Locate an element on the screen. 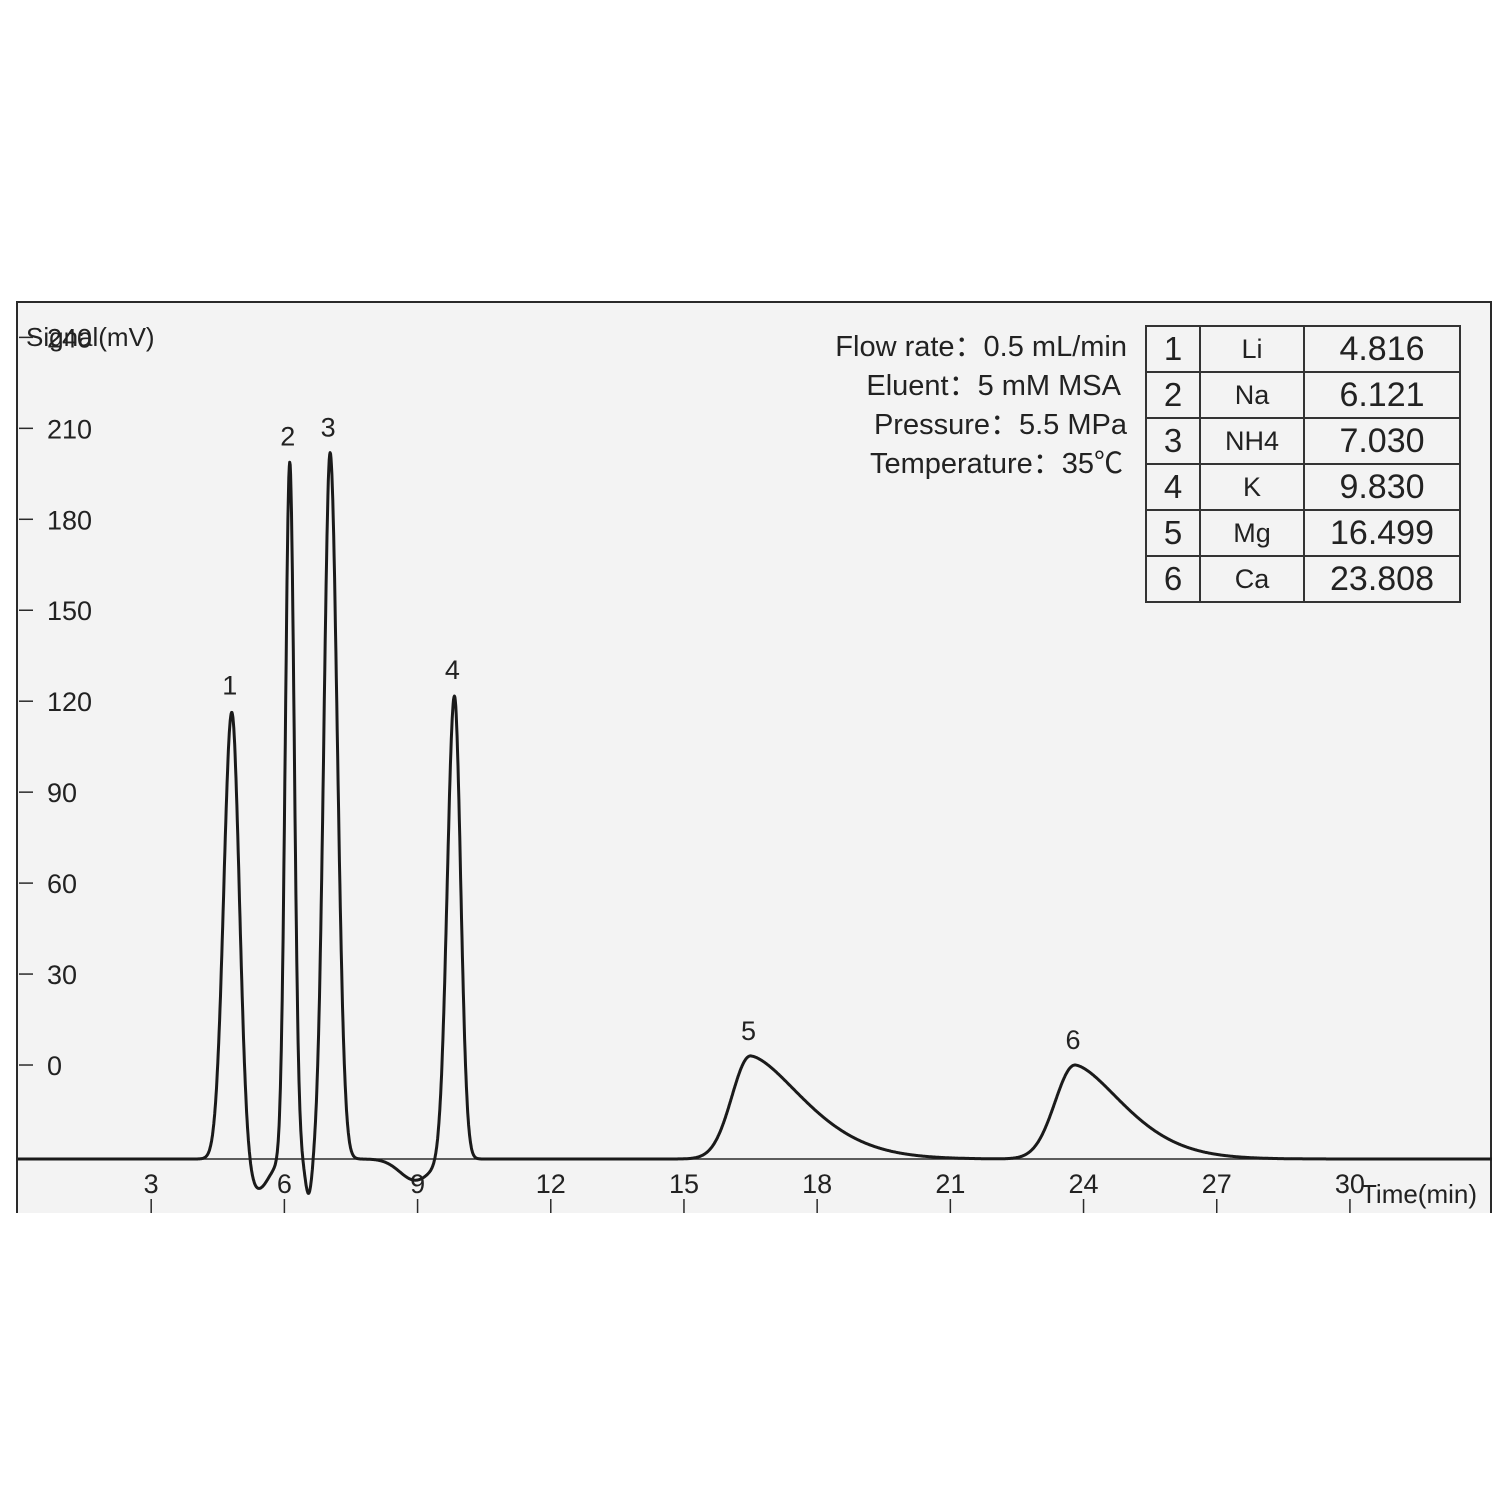 The width and height of the screenshot is (1500, 1500). peak-label: 4 is located at coordinates (452, 670).